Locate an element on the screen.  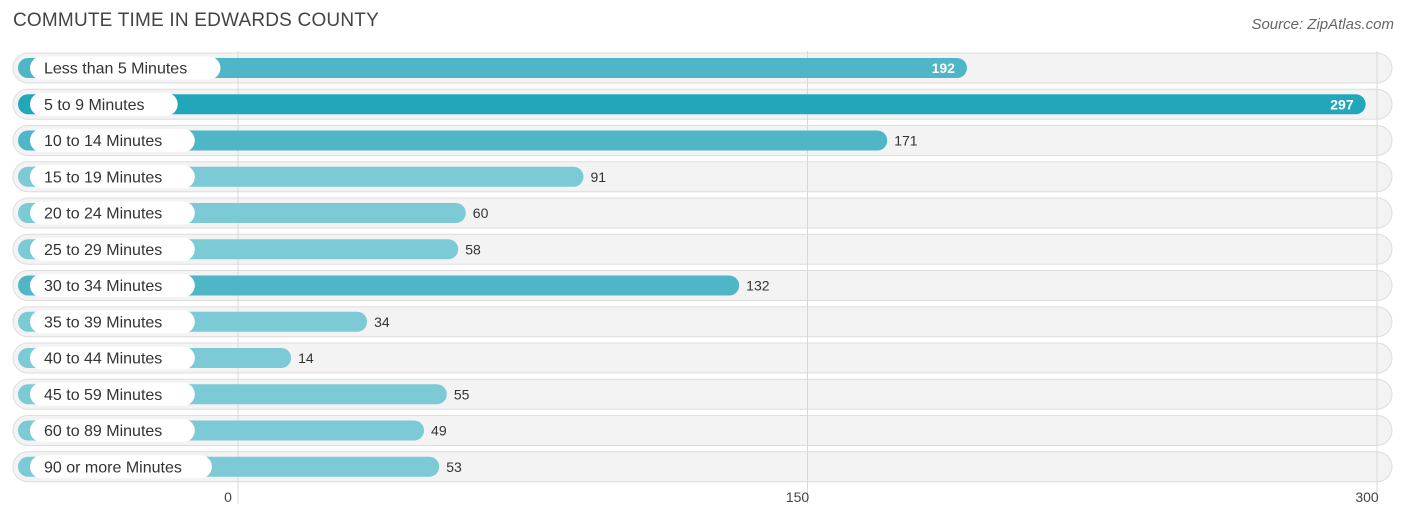
value-label: 192 is located at coordinates (944, 68).